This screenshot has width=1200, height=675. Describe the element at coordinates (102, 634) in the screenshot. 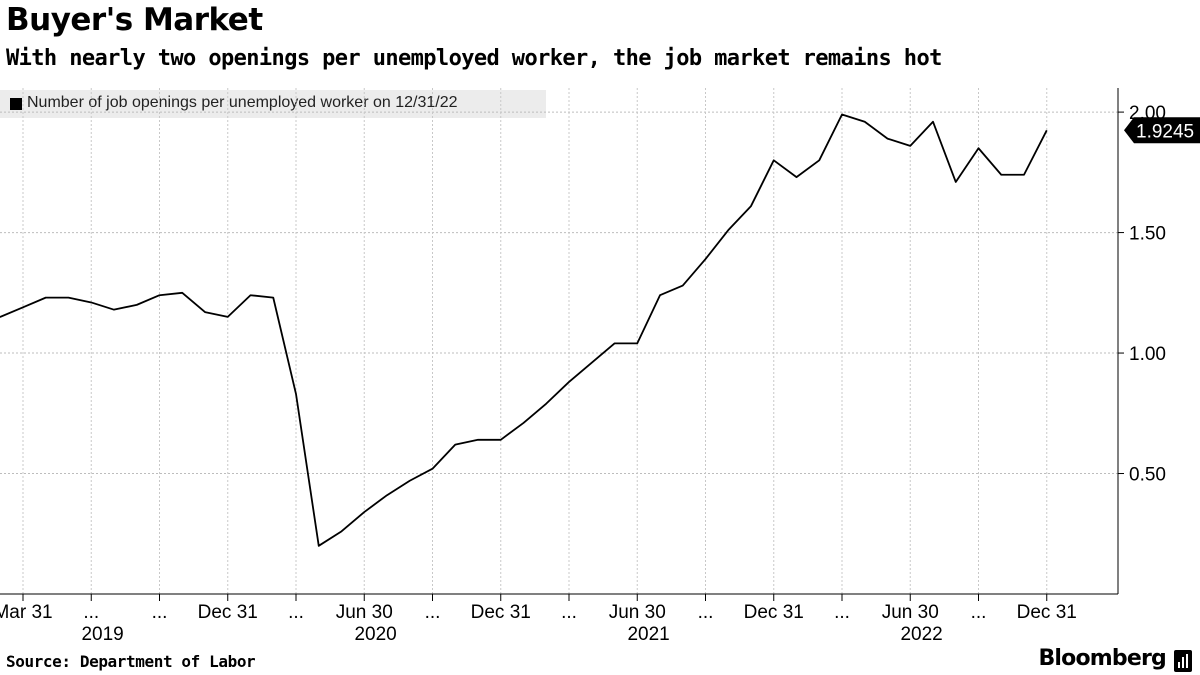

I see `x-year-label: 2019` at that location.